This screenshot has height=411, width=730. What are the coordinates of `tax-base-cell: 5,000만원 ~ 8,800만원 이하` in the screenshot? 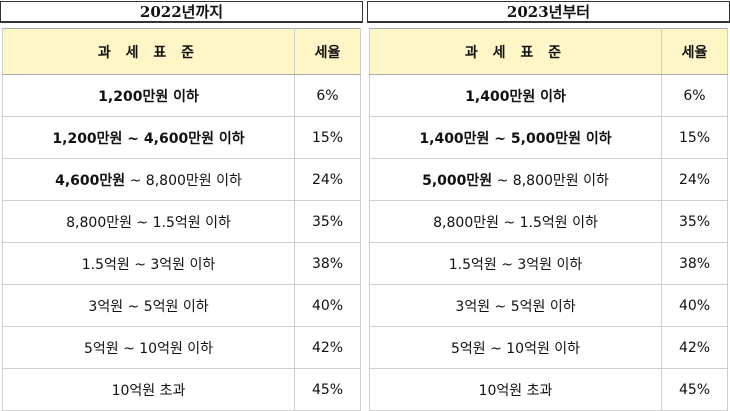 It's located at (515, 179).